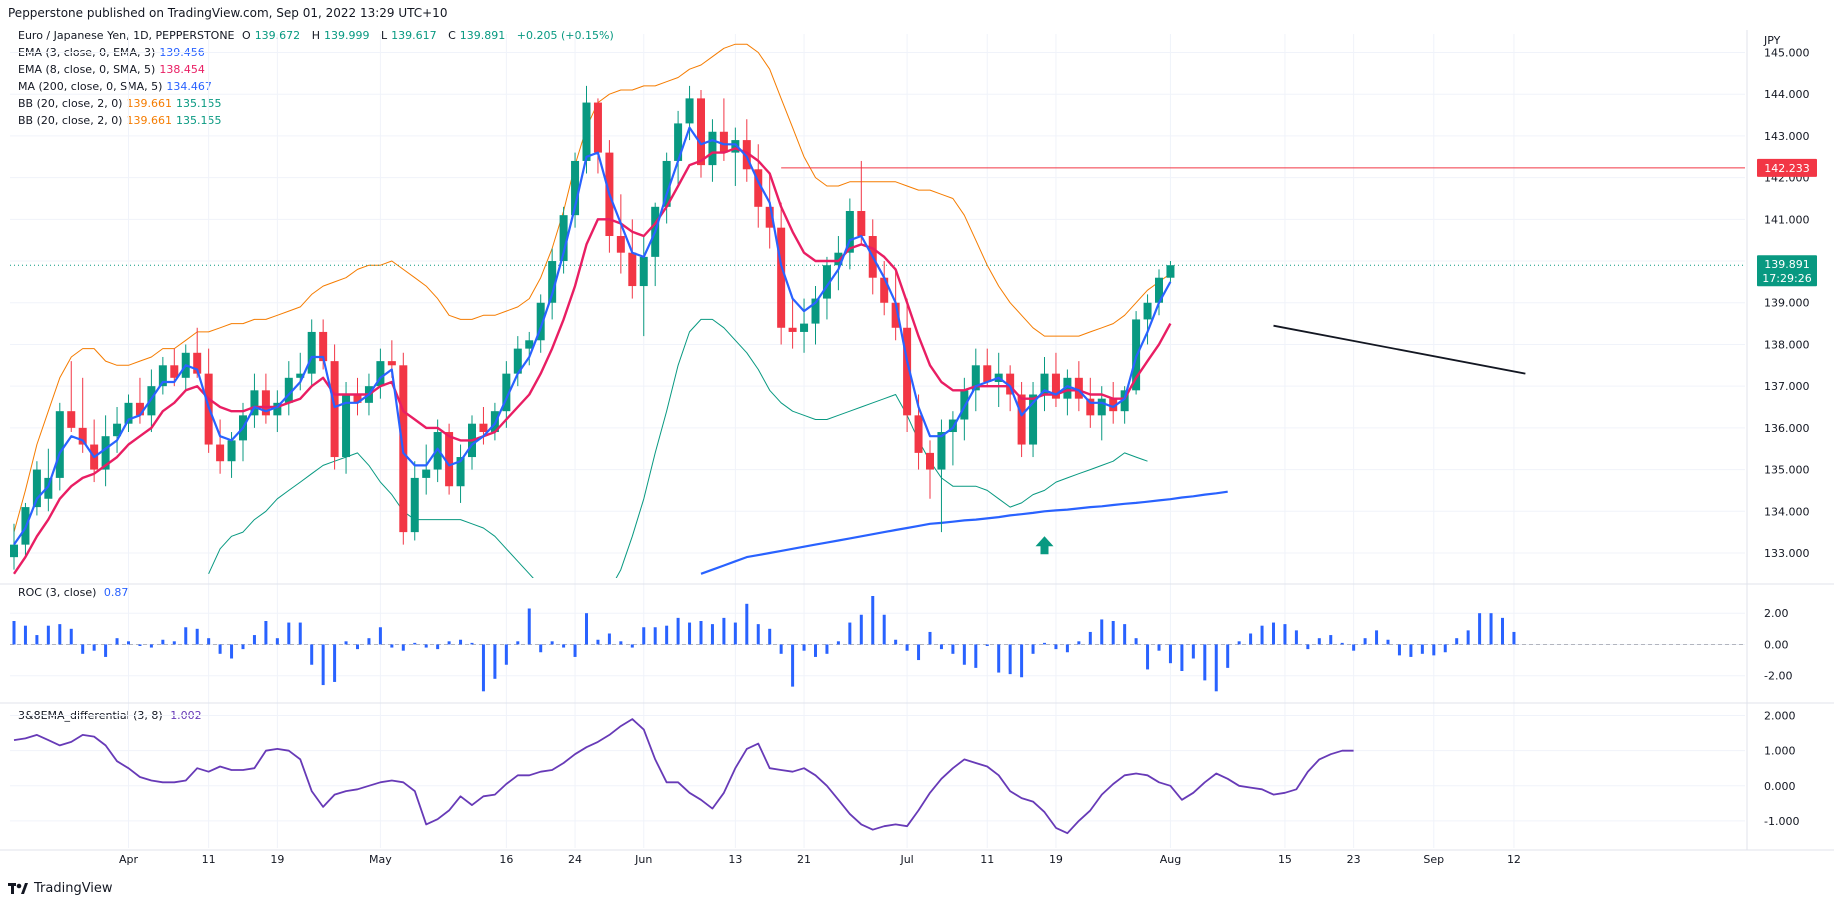 This screenshot has width=1834, height=907. What do you see at coordinates (57, 592) in the screenshot?
I see `roc-label: ROC (3, close)` at bounding box center [57, 592].